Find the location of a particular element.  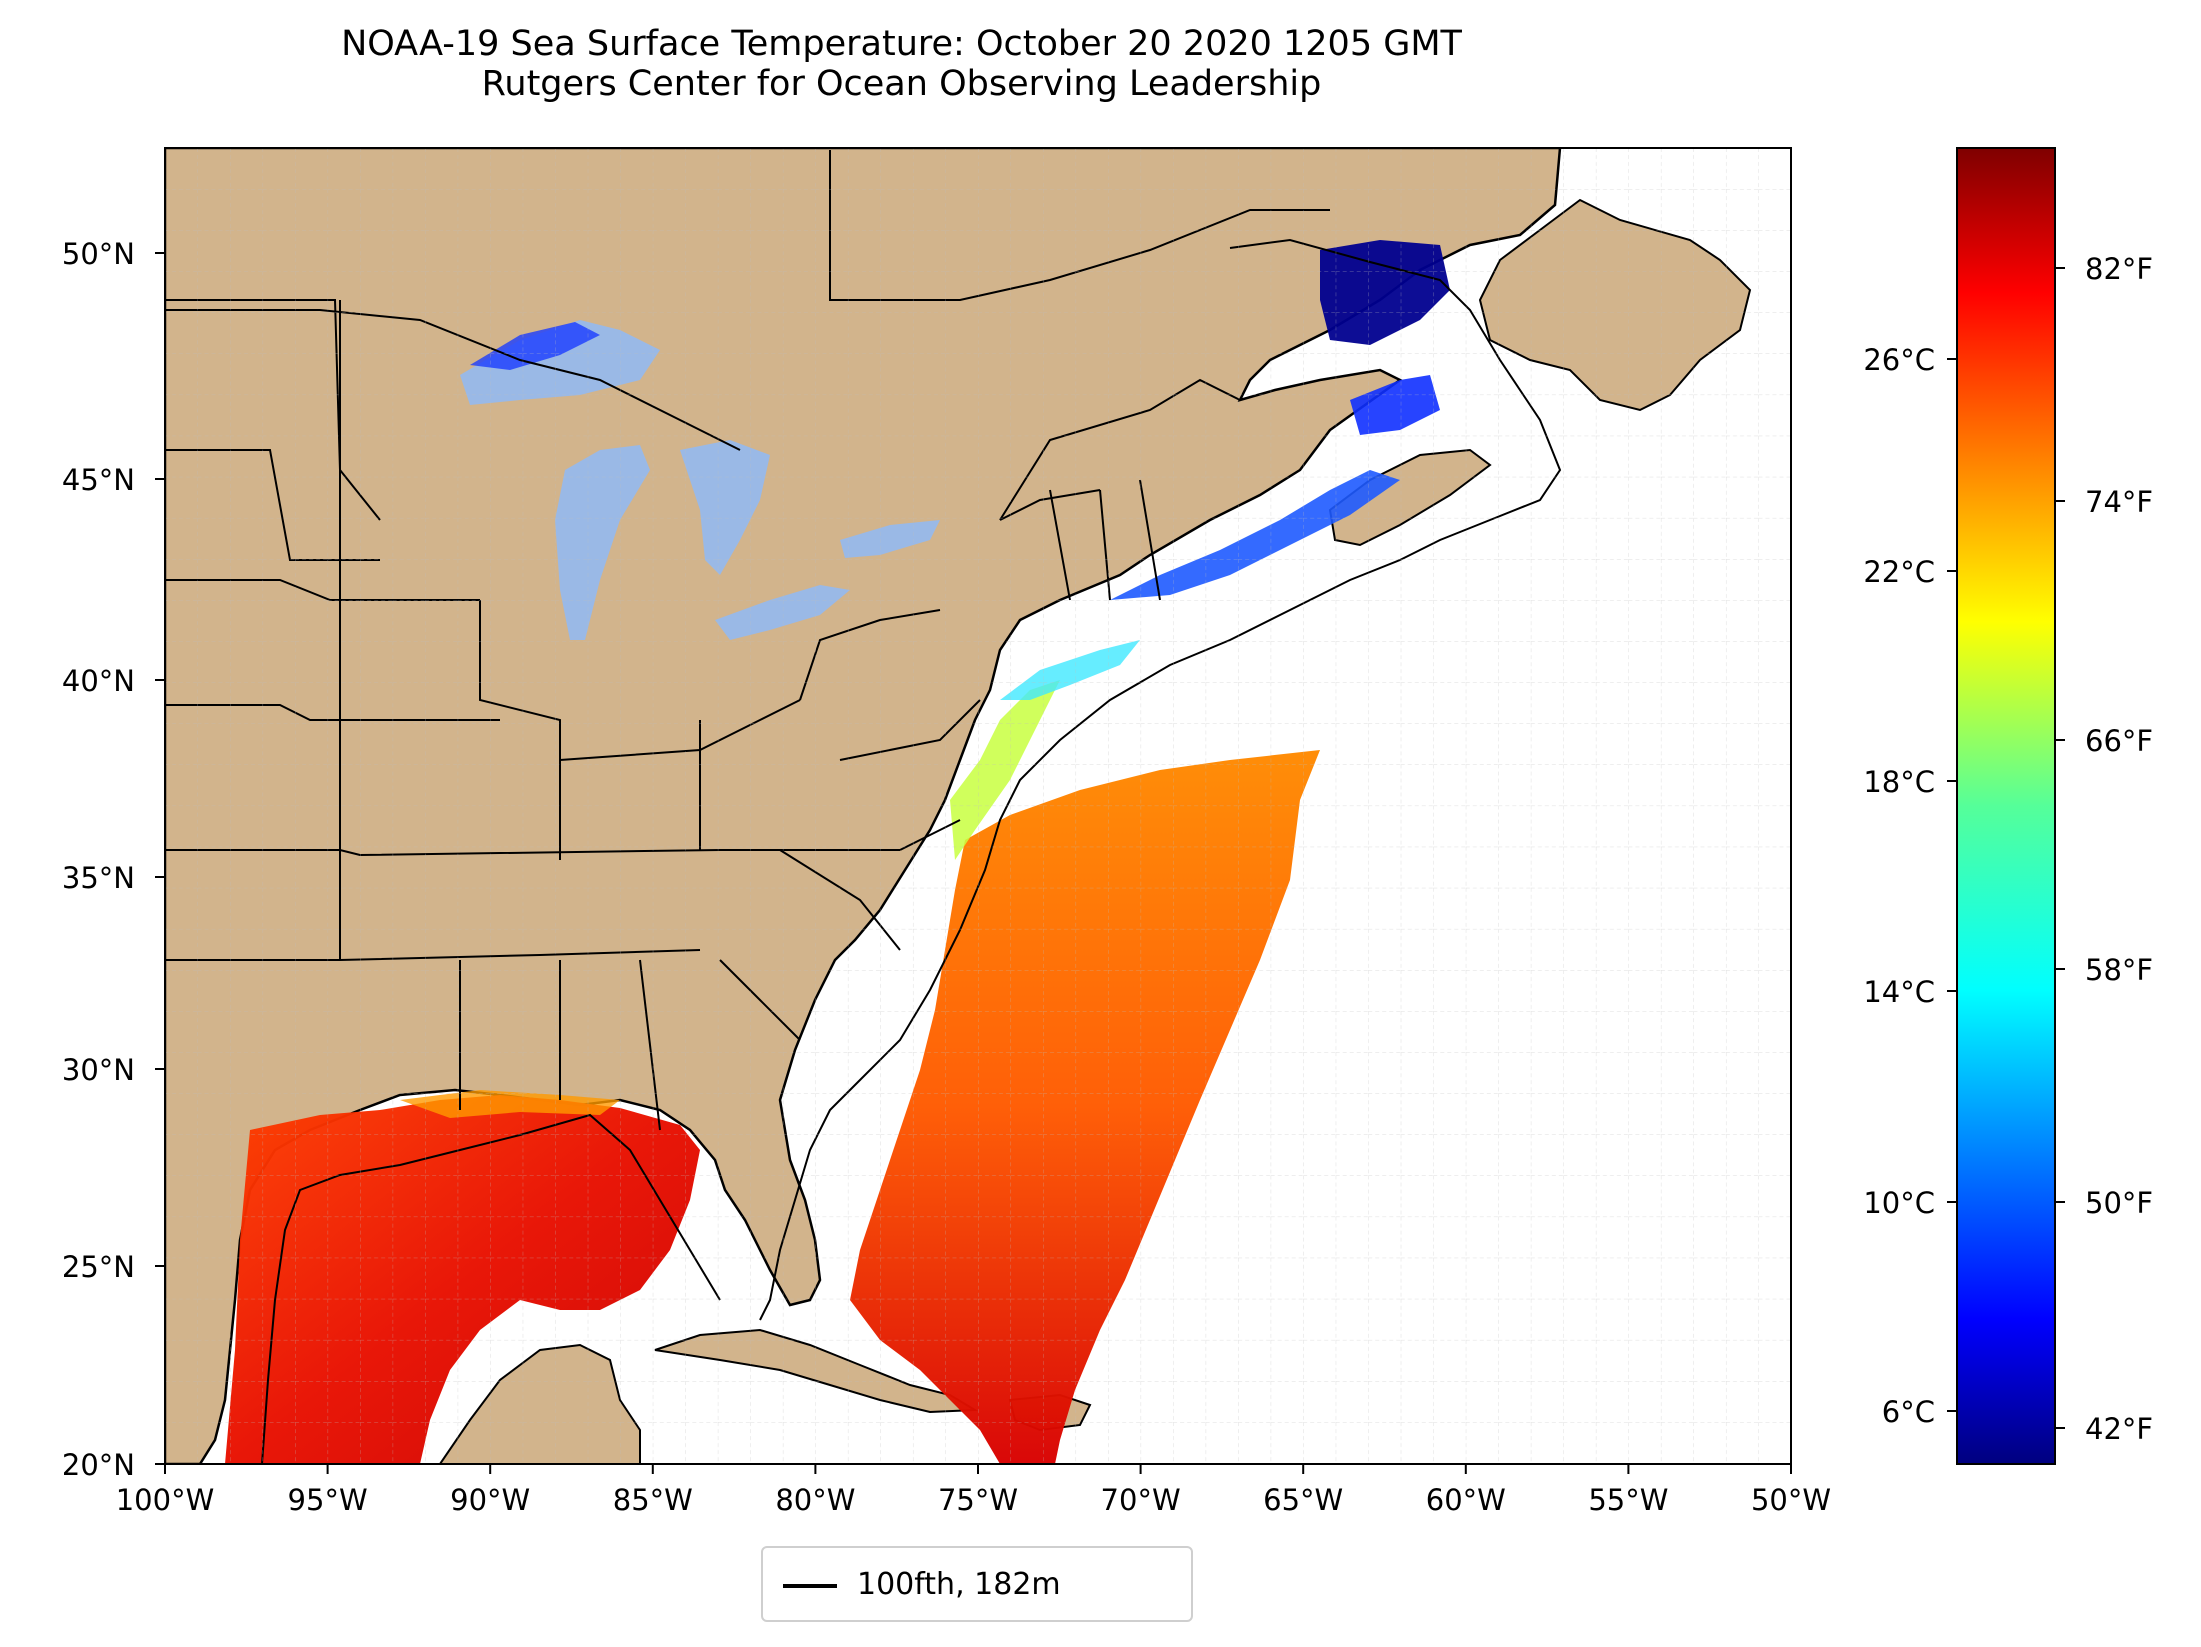

legend-isobath-line is located at coordinates (810, 1586).